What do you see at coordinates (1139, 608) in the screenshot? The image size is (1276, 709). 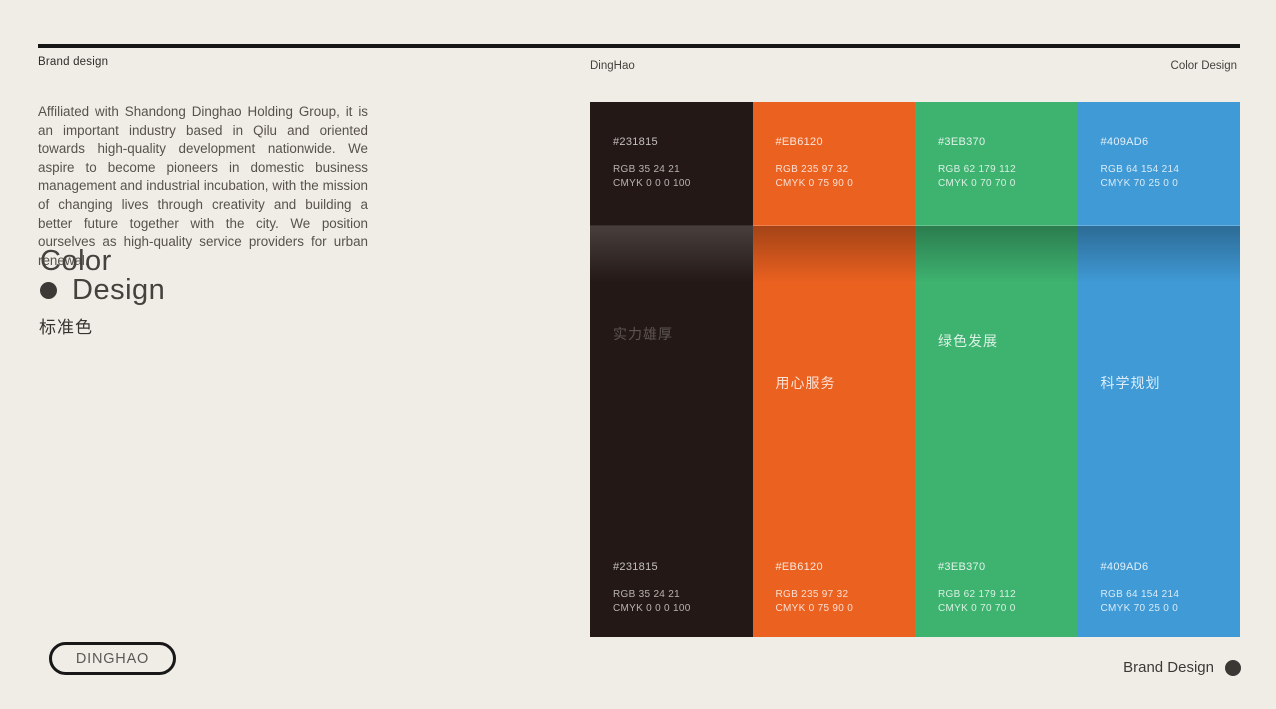 I see `swatch-4-cmyk-bottom: CMYK 70 25 0 0` at bounding box center [1139, 608].